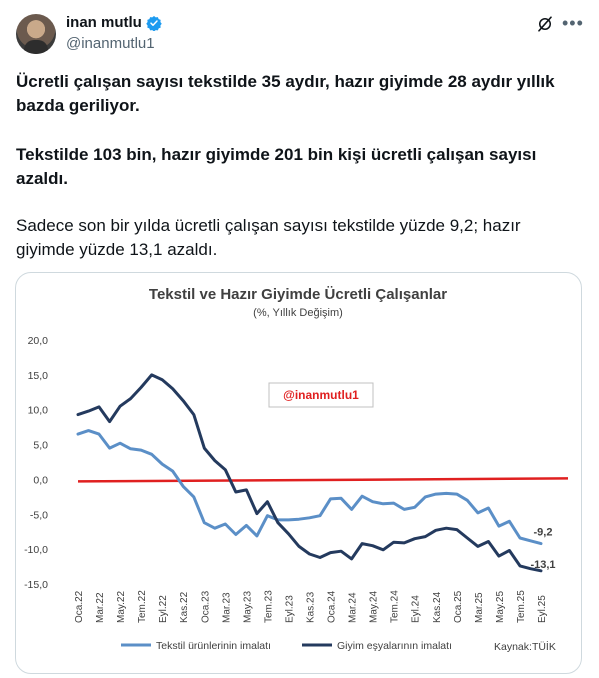  I want to click on y-tick-label: -10,0, so click(36, 550).